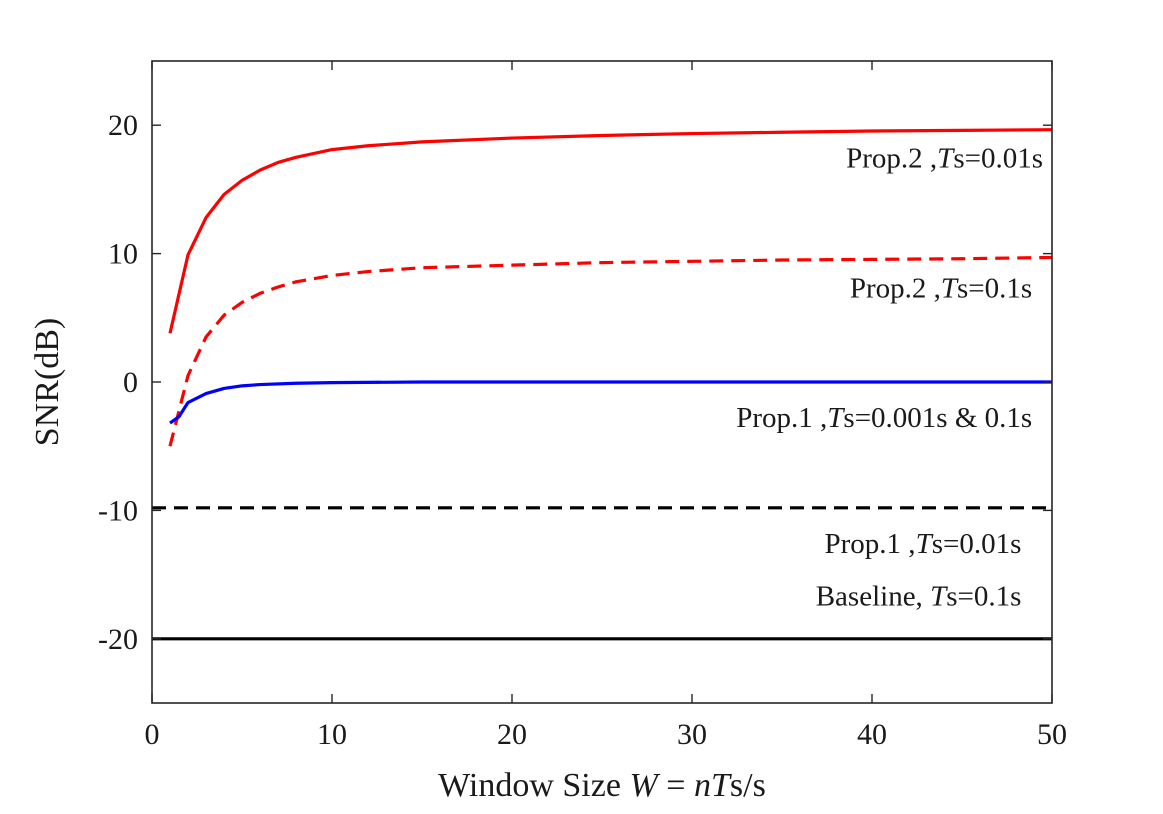  I want to click on x-axis-title-unit: /s, so click(754, 785).